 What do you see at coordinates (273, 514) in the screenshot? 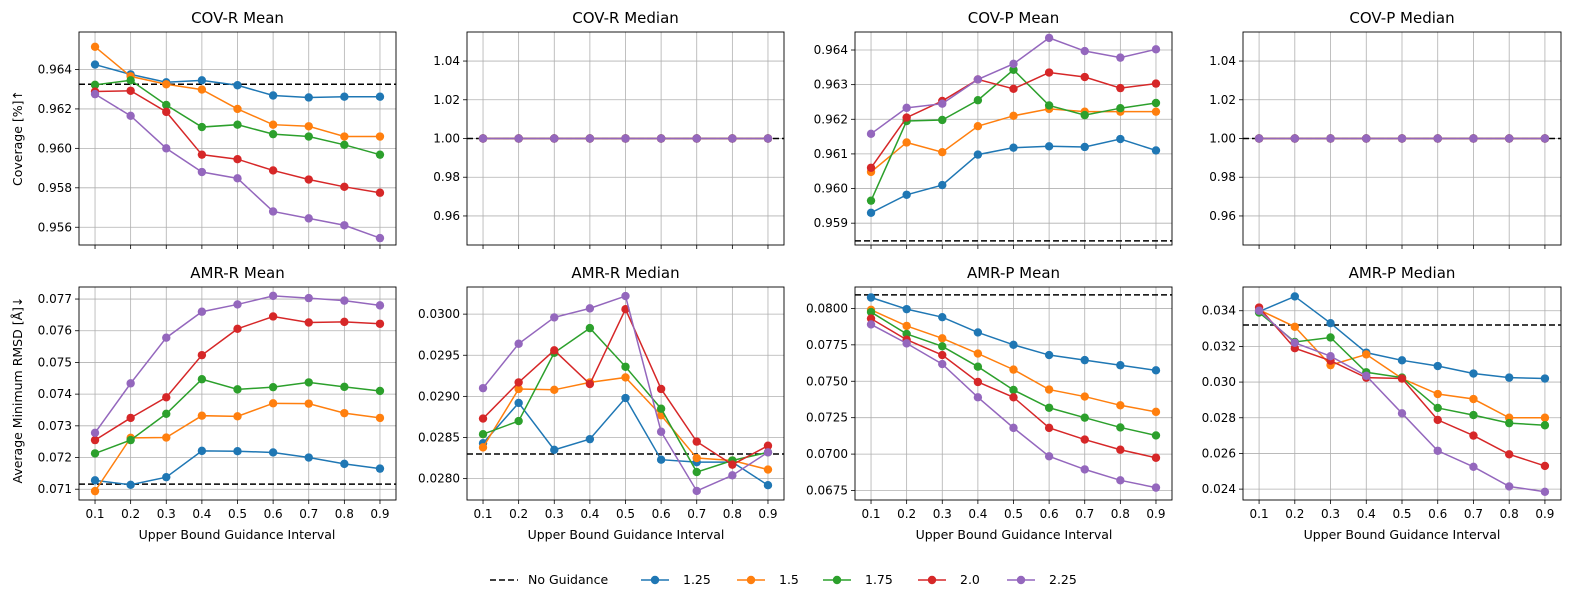
I see `x-tick-label: 0.6` at bounding box center [273, 514].